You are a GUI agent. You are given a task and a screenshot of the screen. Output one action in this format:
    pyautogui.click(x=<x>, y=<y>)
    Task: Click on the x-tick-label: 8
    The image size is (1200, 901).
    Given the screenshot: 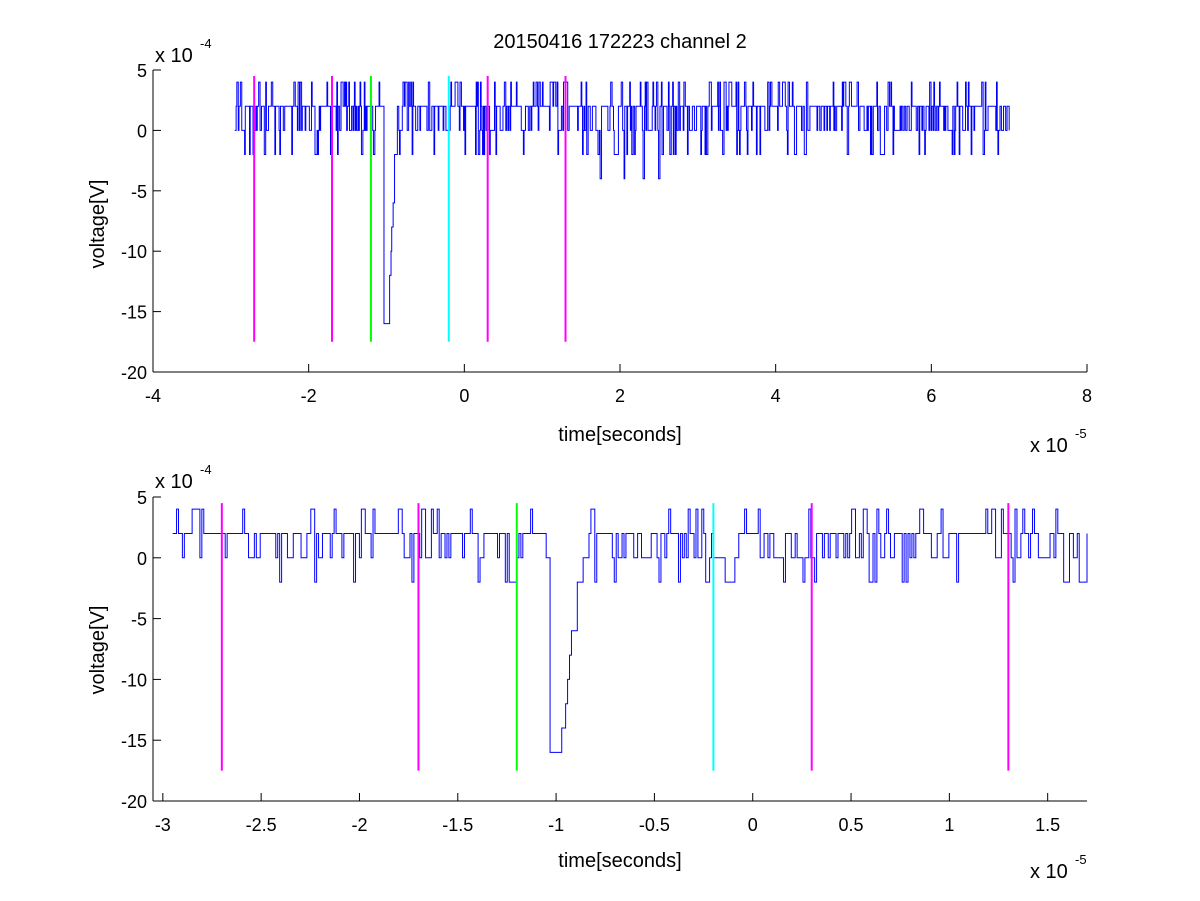 What is the action you would take?
    pyautogui.click(x=1087, y=396)
    